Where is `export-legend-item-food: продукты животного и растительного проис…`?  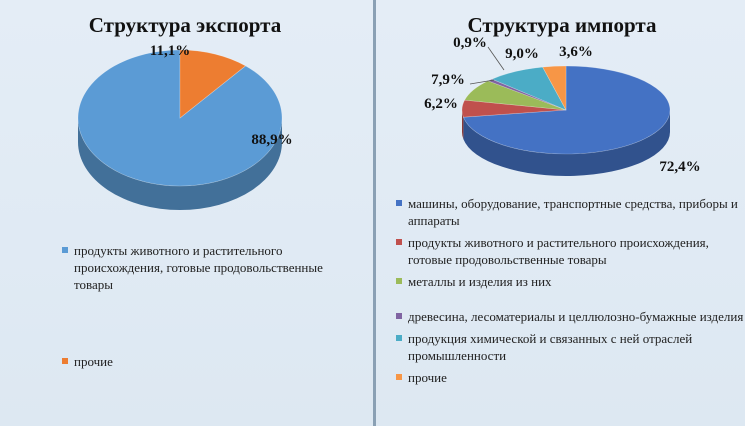 export-legend-item-food: продукты животного и растительного проис… is located at coordinates (207, 267).